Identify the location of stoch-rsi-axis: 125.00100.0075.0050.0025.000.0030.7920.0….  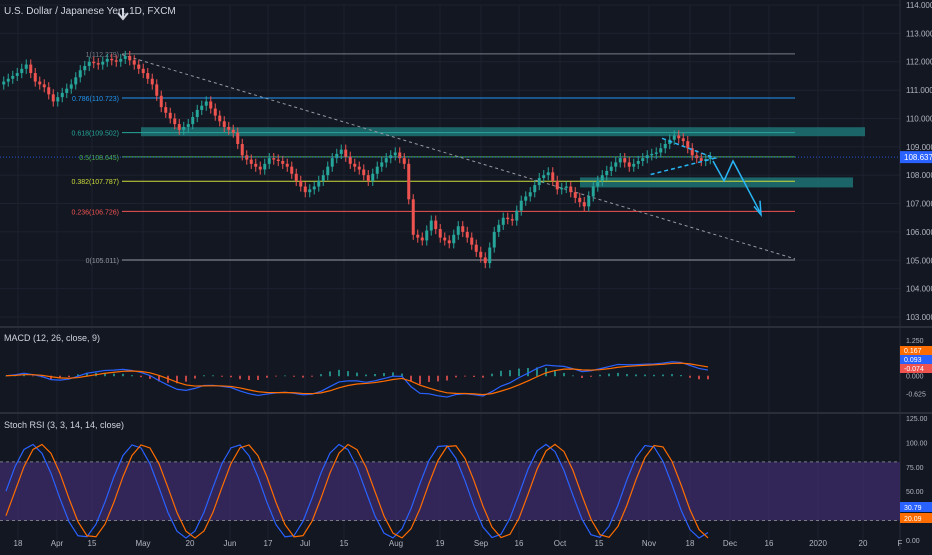
(916, 480).